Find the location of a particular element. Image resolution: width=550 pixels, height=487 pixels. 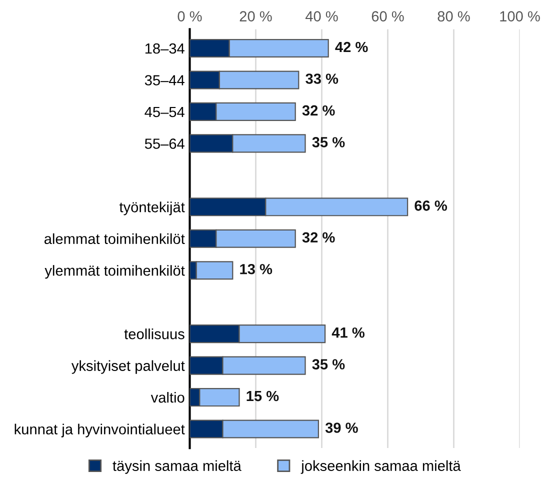

total-label: 66 % is located at coordinates (431, 205).